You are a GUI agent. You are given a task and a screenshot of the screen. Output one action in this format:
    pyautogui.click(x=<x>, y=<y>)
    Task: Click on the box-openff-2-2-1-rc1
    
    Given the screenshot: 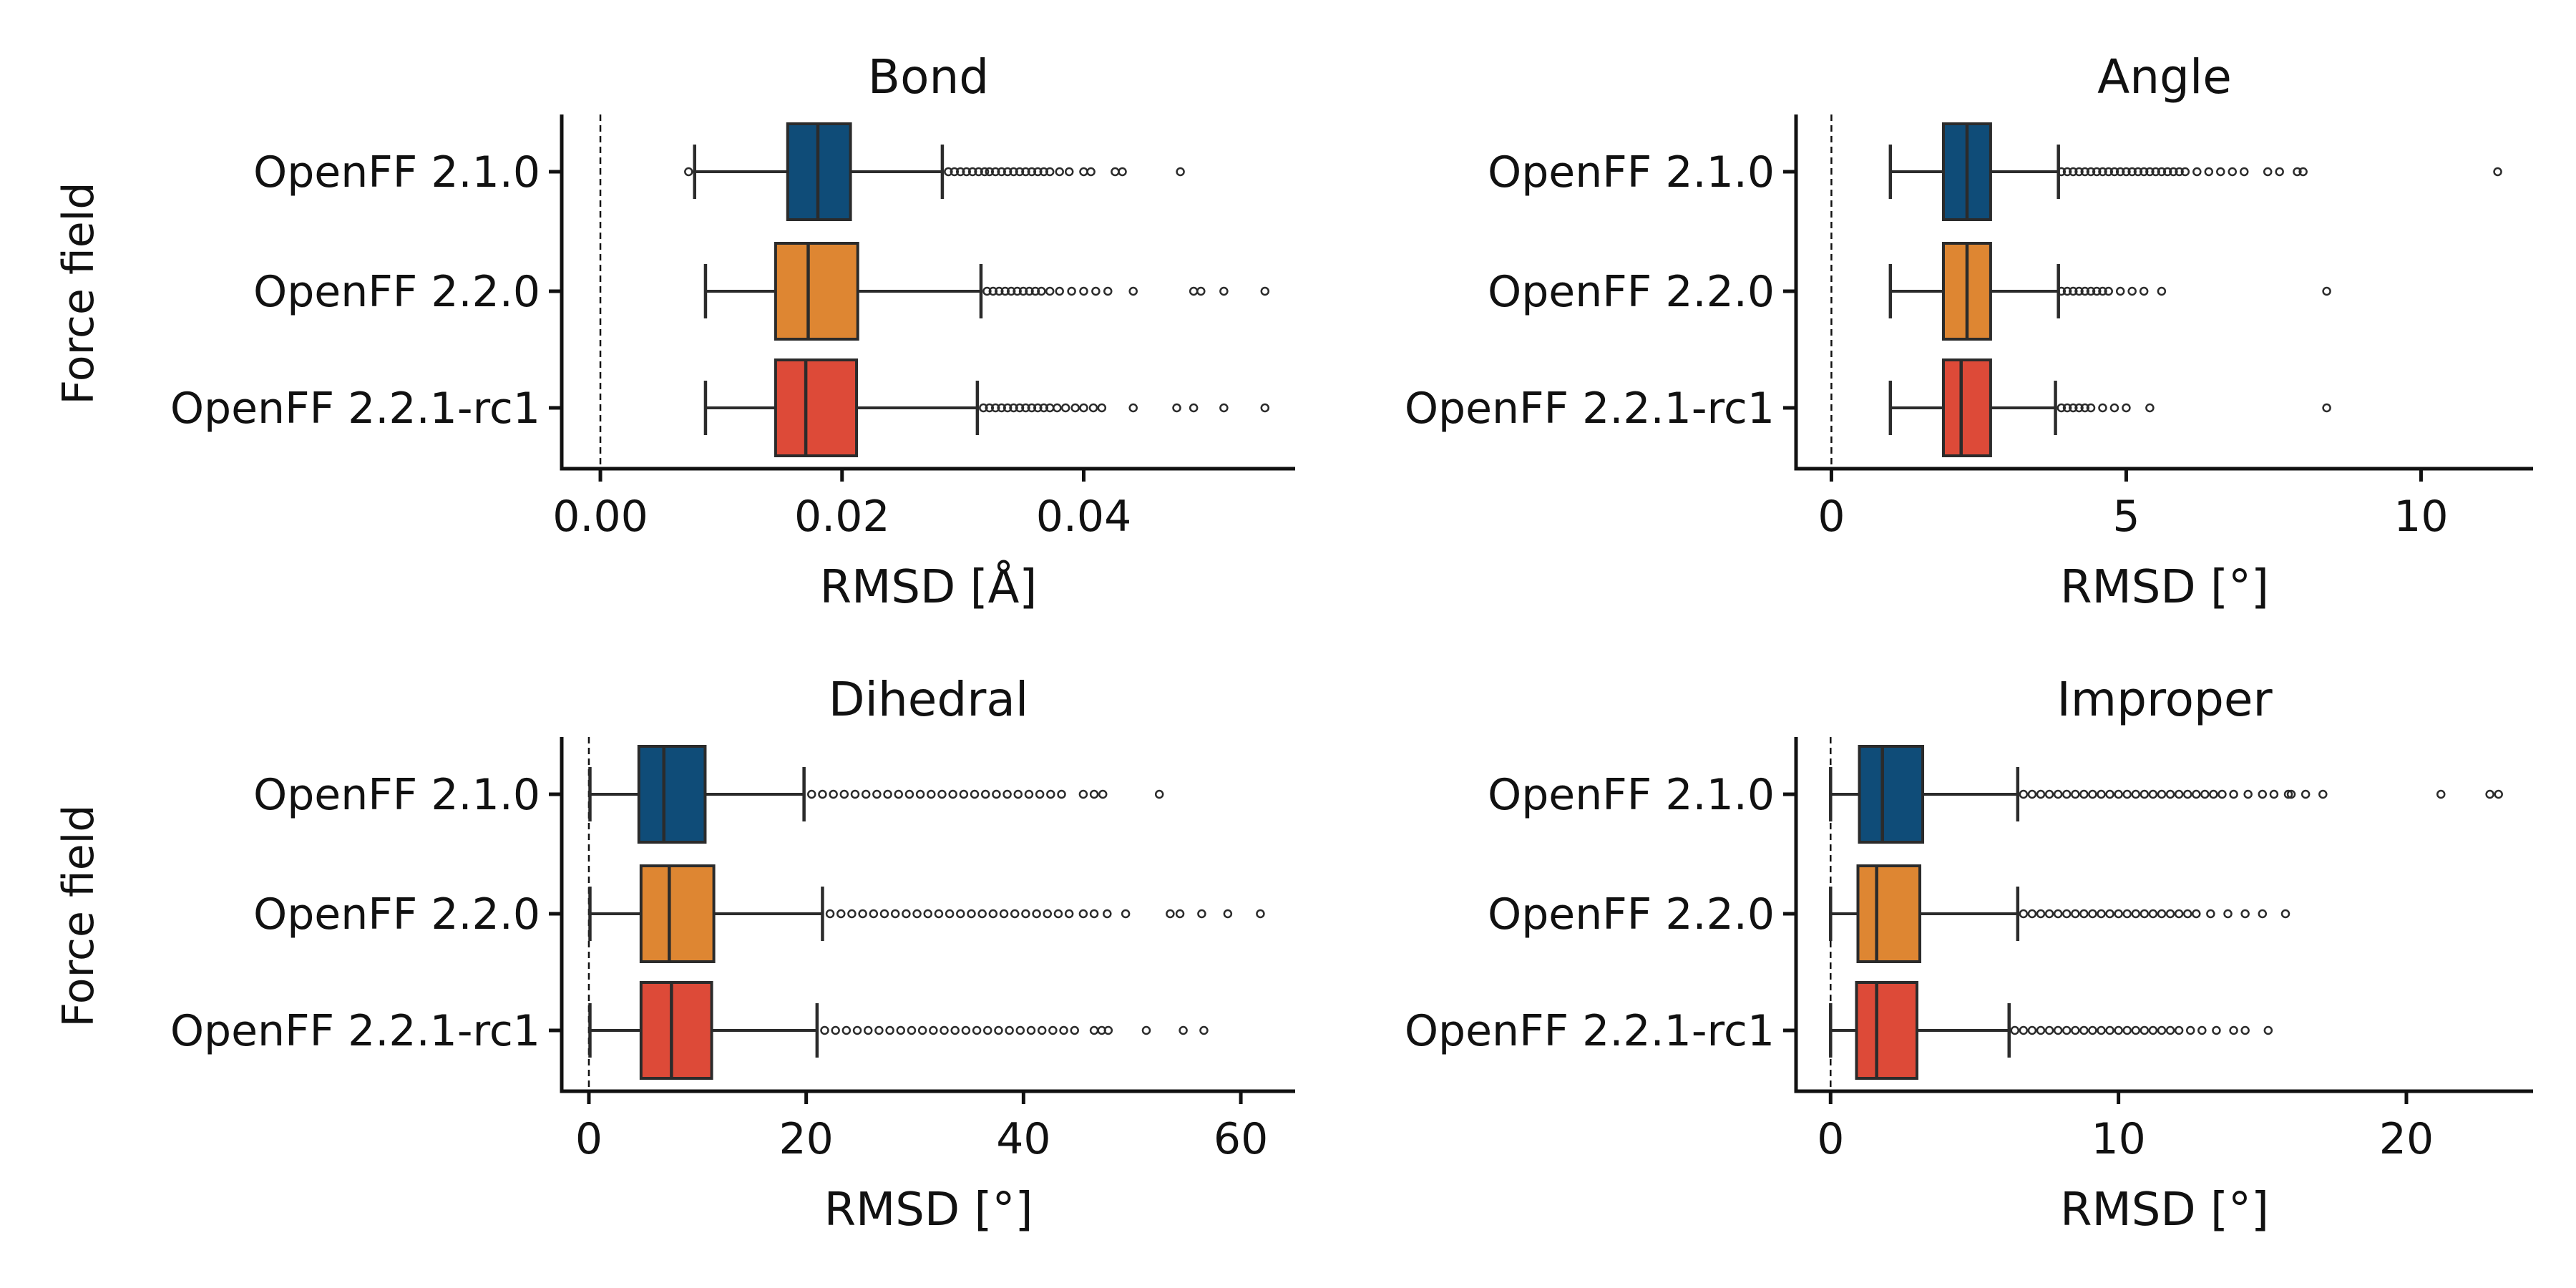 What is the action you would take?
    pyautogui.click(x=2109, y=407)
    